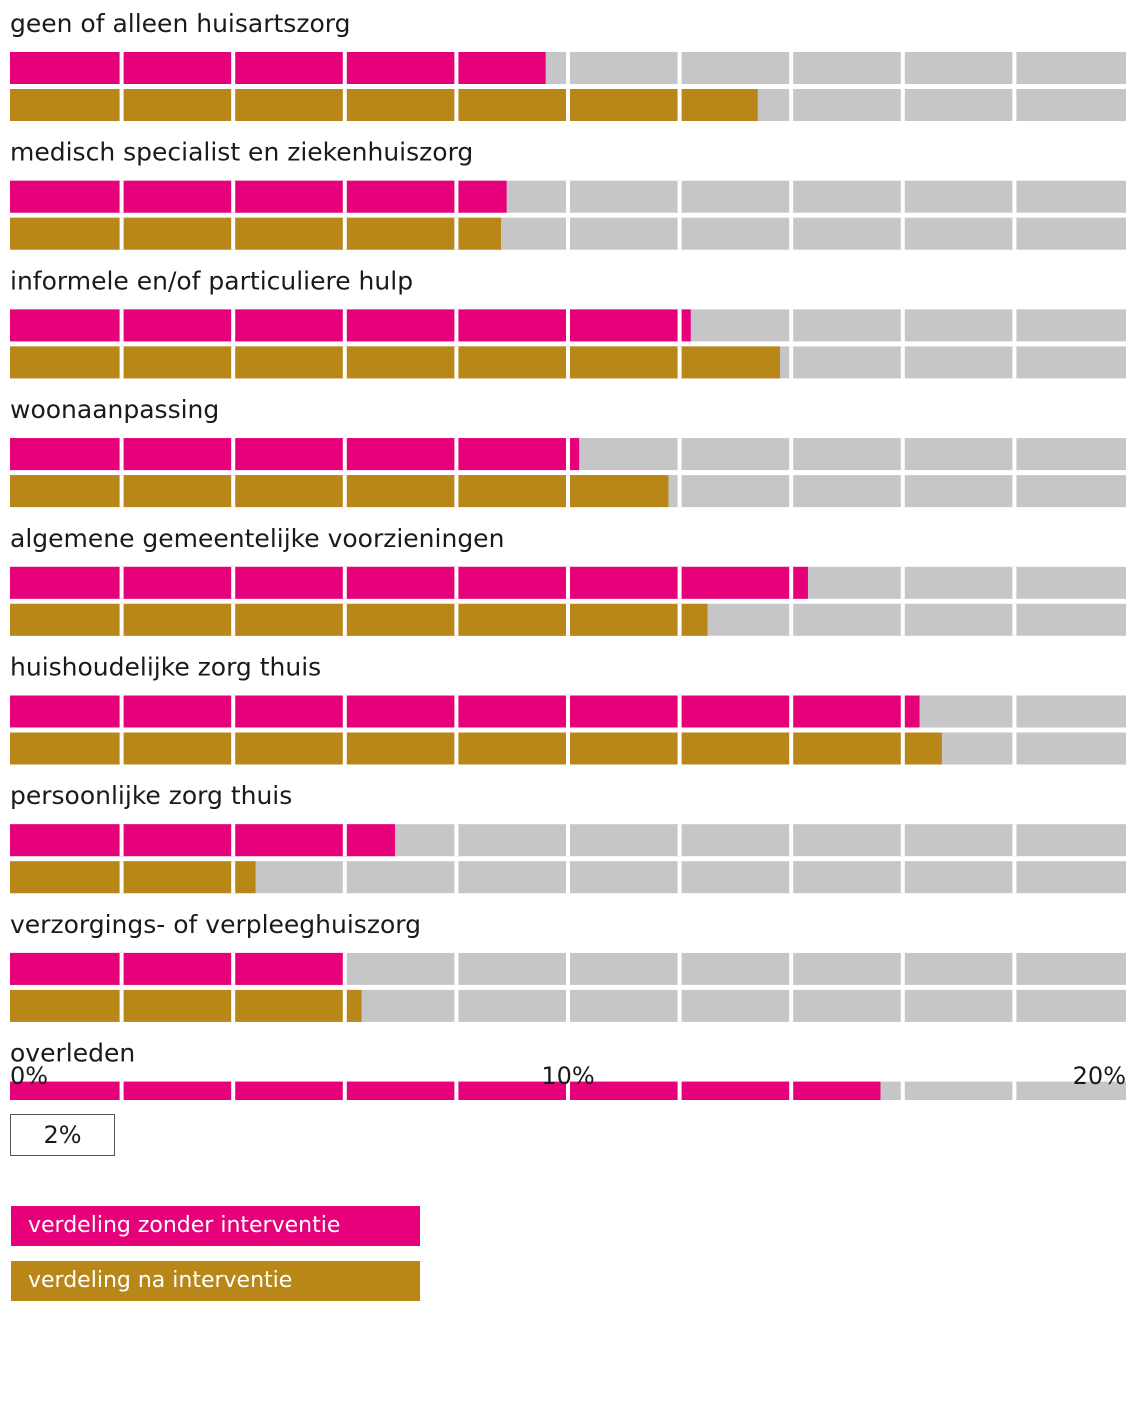 The image size is (1134, 1405). Describe the element at coordinates (215, 1281) in the screenshot. I see `legend-item-na-interventie: verdeling na interventie` at that location.